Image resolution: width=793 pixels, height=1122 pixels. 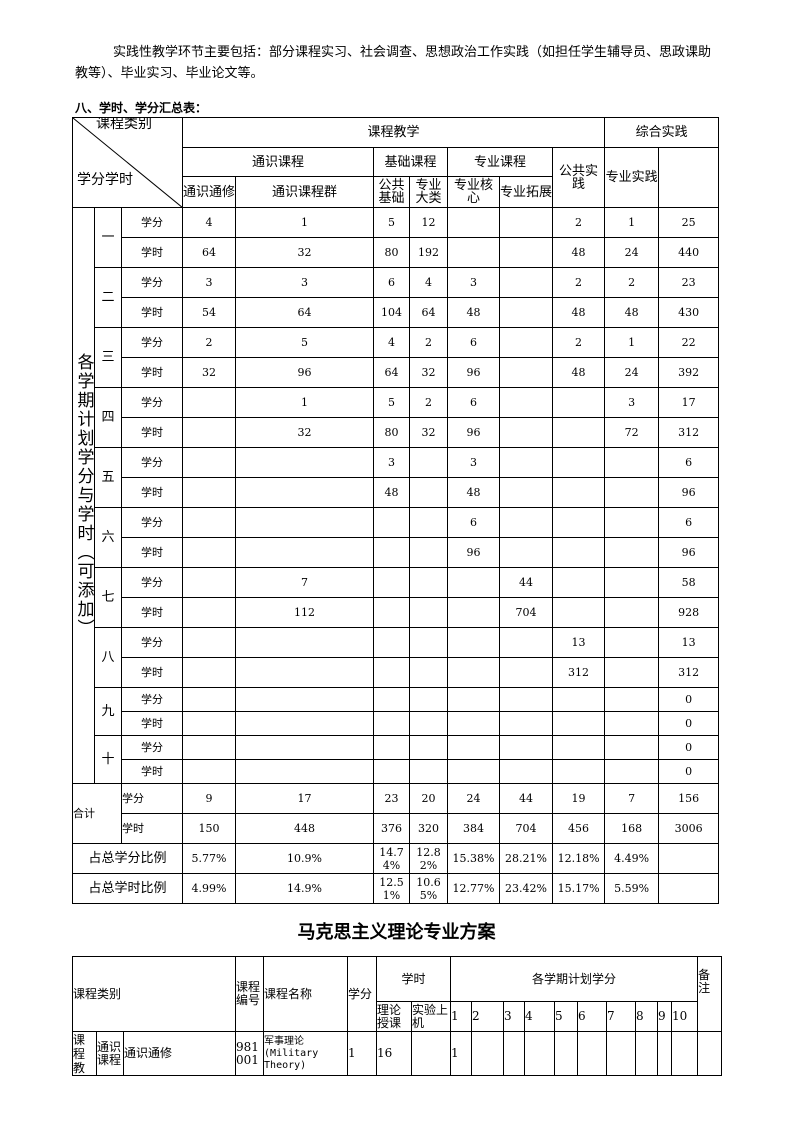 I want to click on corner-bottom-label: 学分学时, so click(x=105, y=180).